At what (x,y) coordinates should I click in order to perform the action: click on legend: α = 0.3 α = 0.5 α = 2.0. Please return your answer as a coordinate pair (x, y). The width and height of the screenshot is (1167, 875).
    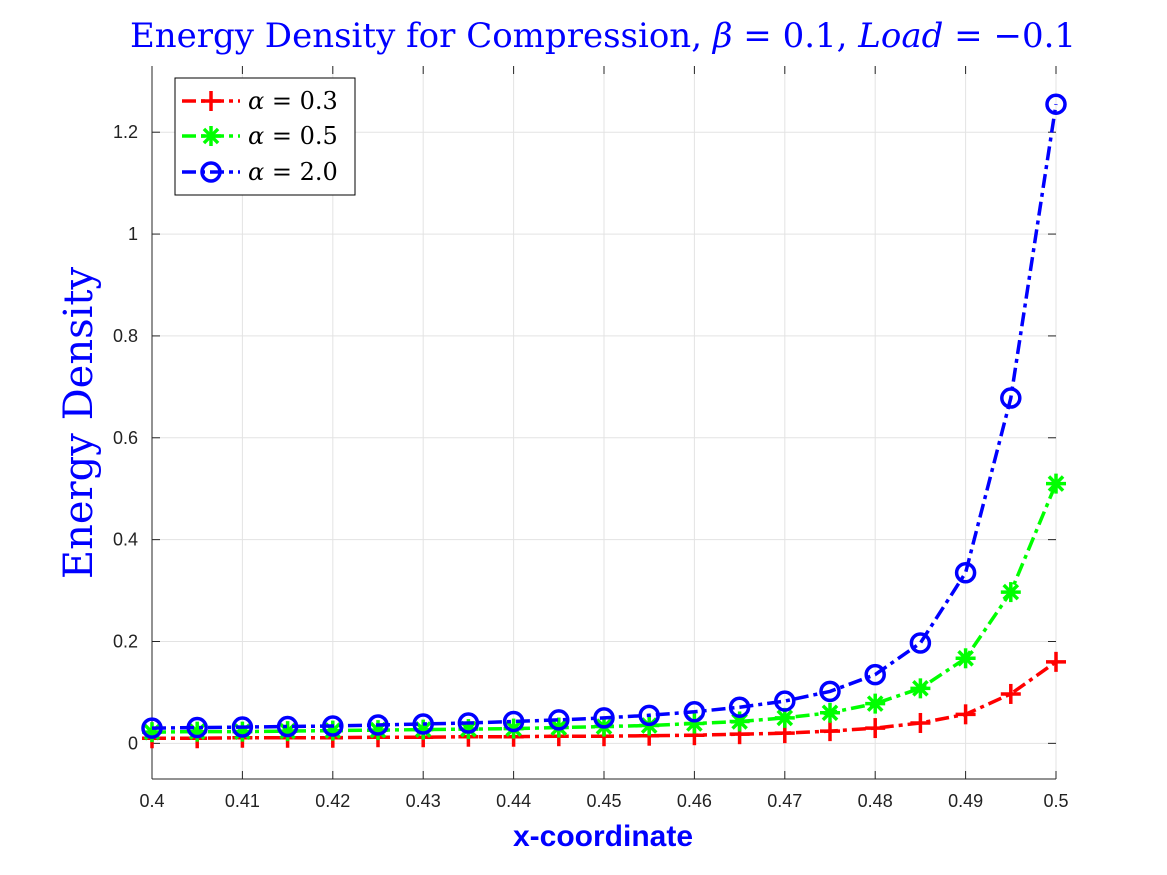
    Looking at the image, I should click on (265, 136).